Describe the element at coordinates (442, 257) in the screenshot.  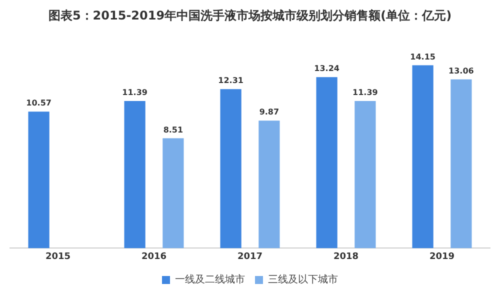
I see `x-tick-label: 2019` at that location.